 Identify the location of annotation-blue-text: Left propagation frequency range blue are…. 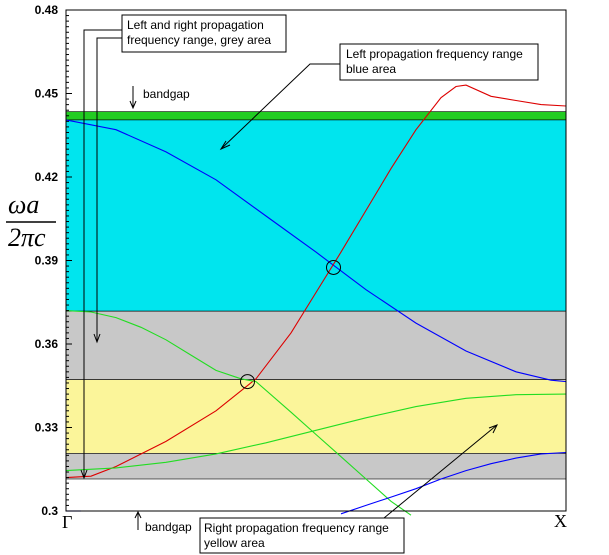
(434, 61).